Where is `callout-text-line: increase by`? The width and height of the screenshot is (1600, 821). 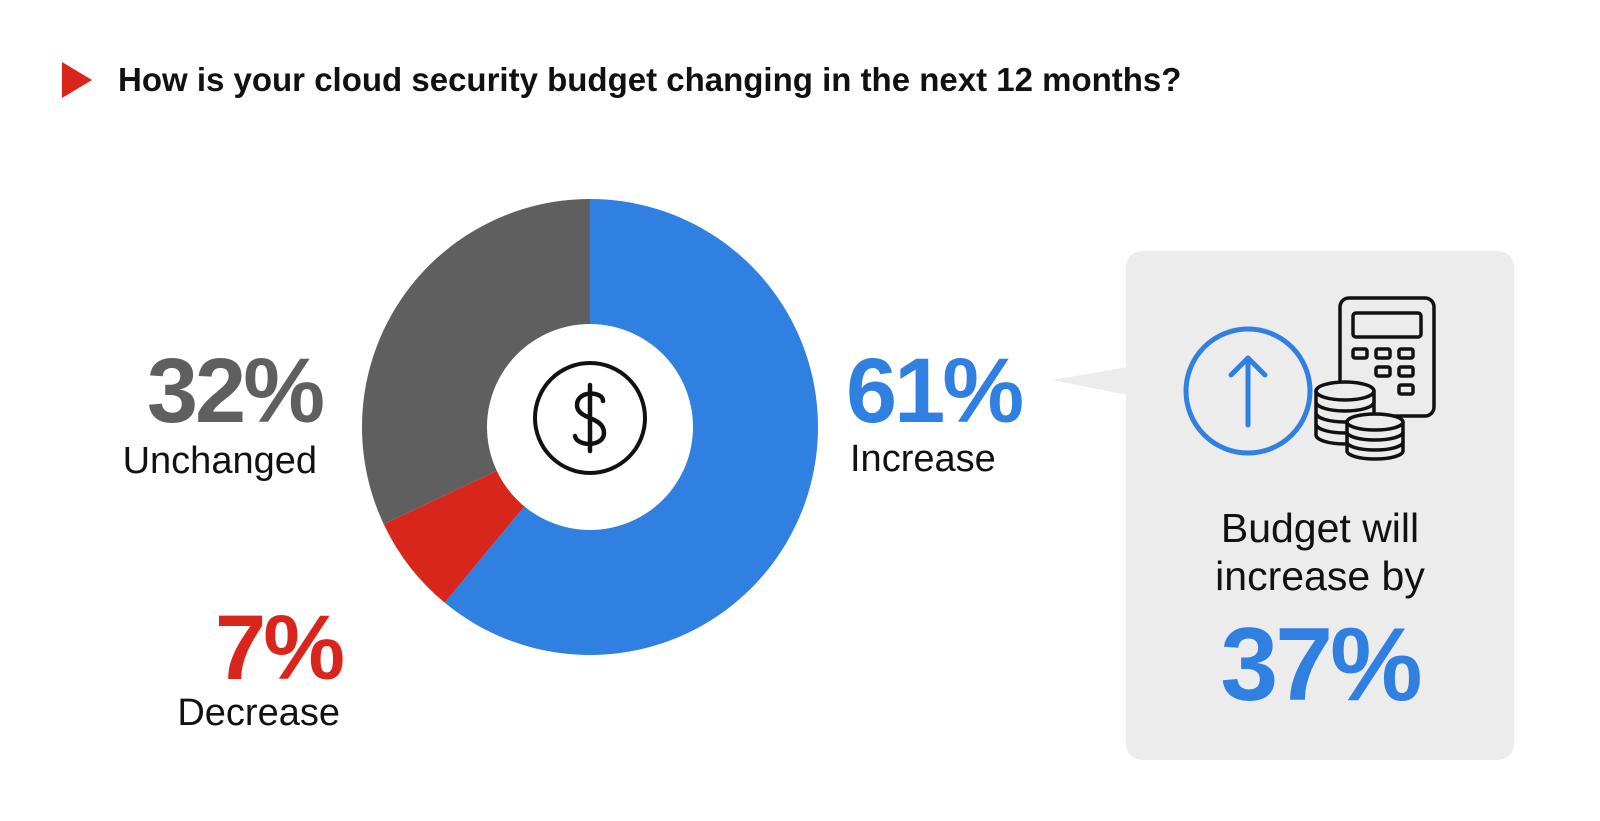
callout-text-line: increase by is located at coordinates (1320, 576).